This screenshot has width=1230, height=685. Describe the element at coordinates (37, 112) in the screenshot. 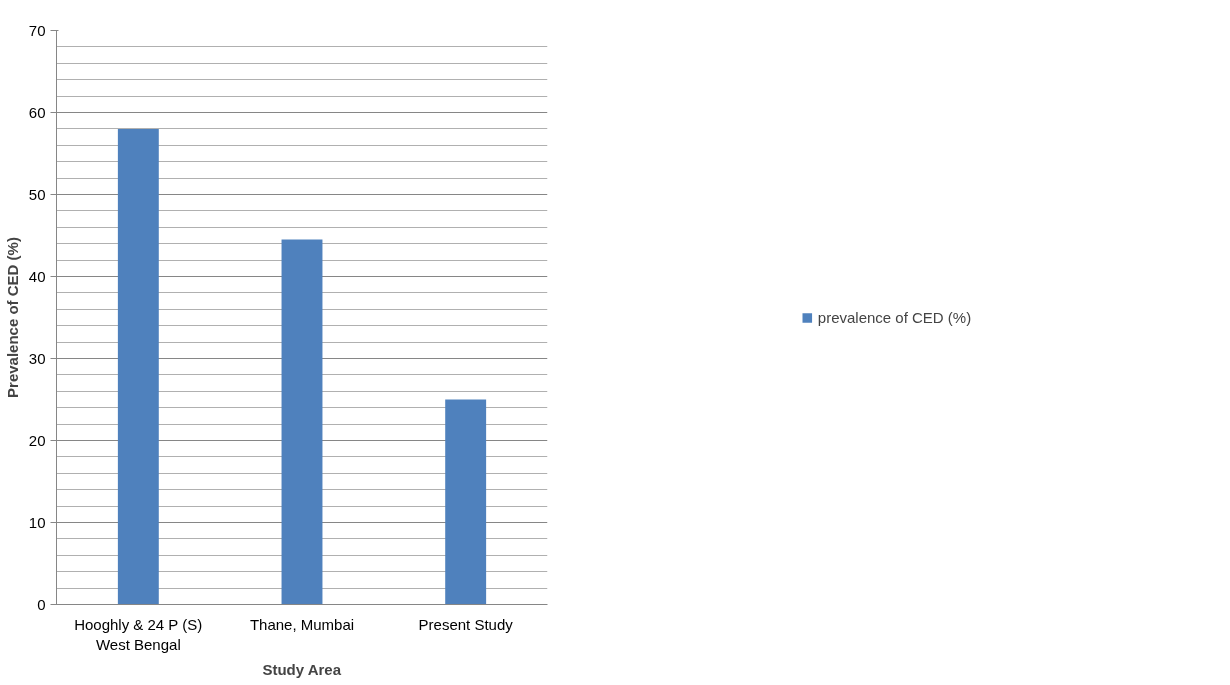

I see `y-tick-label: 60` at that location.